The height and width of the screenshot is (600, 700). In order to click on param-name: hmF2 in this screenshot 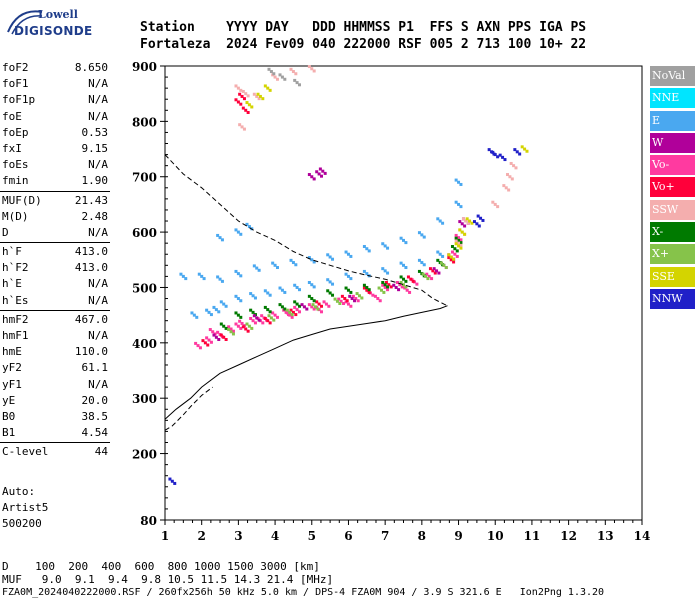, I will do `click(15, 319)`.